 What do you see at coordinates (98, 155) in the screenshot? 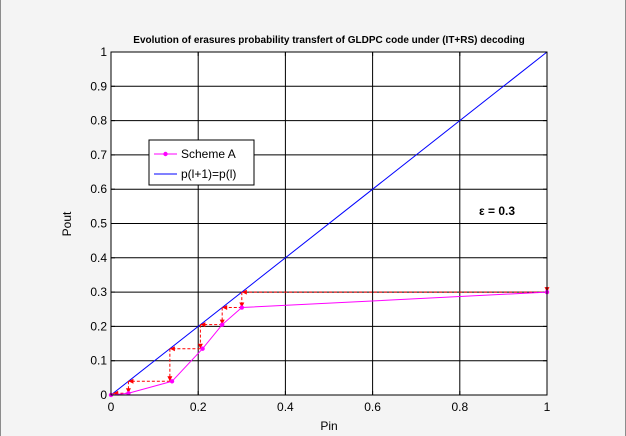
I see `y-tick-label: 0.7` at bounding box center [98, 155].